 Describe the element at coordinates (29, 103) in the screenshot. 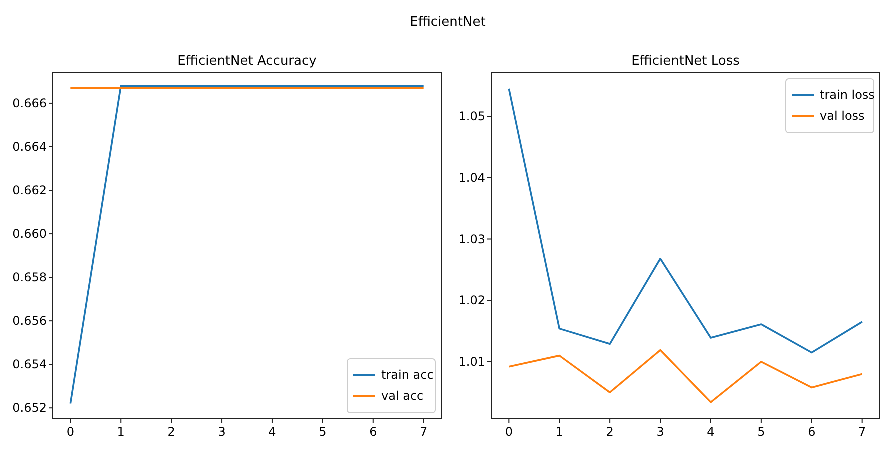

I see `y-tick-label: 0.666` at that location.